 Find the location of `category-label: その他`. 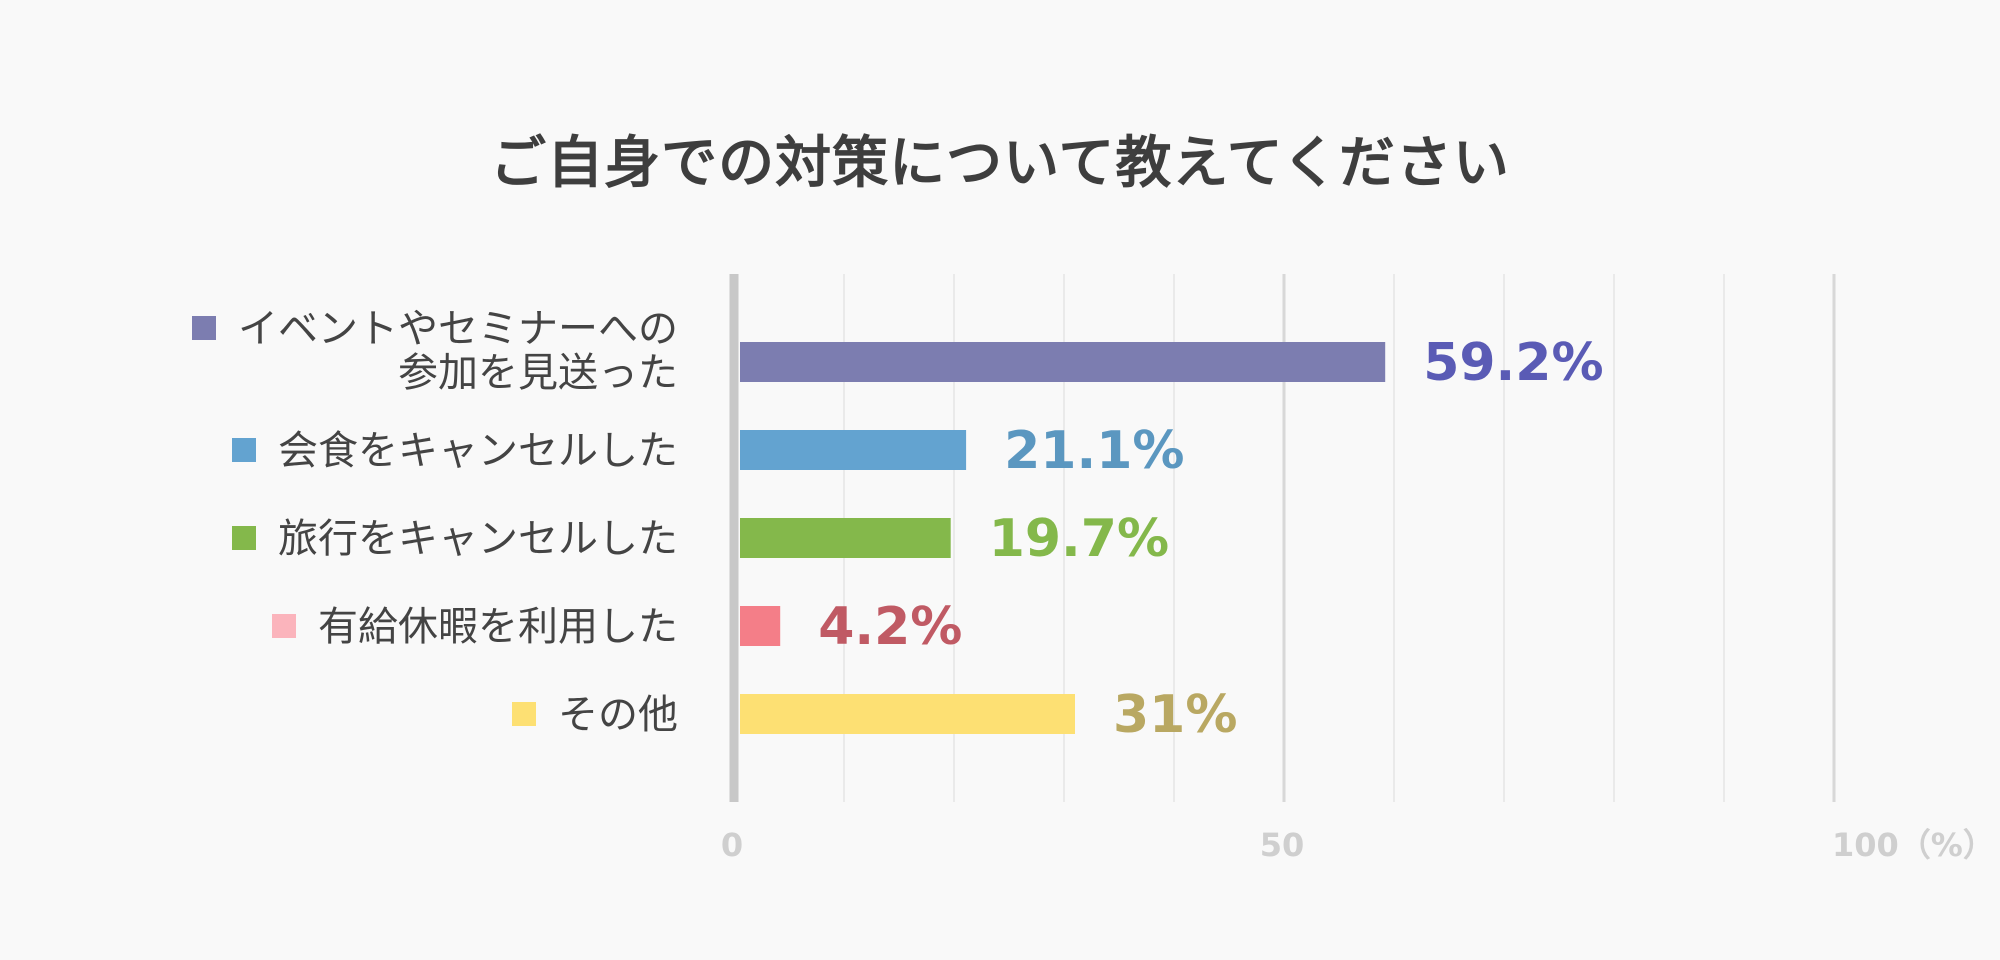

category-label: その他 is located at coordinates (618, 715).